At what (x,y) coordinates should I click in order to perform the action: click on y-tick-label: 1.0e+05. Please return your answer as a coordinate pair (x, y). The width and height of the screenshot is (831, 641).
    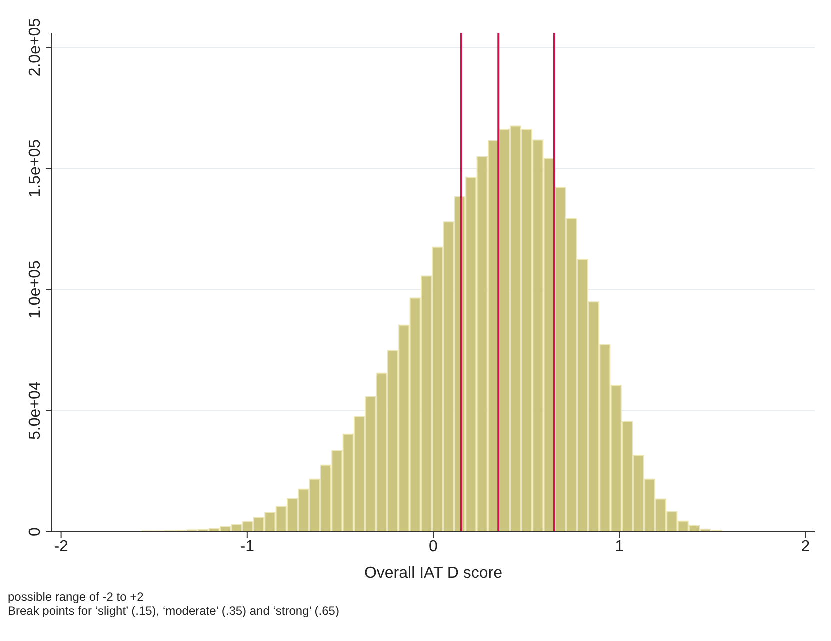
    Looking at the image, I should click on (35, 289).